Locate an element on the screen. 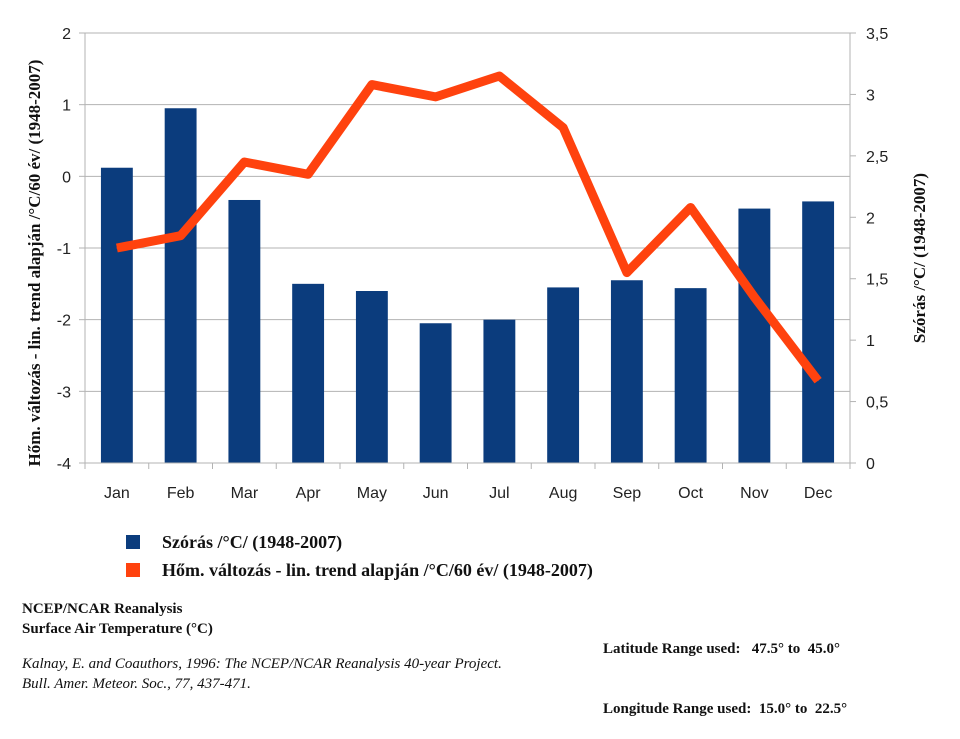  citation-line-2: Bull. Amer. Meteor. Soc., 77, 437-471. is located at coordinates (136, 684).